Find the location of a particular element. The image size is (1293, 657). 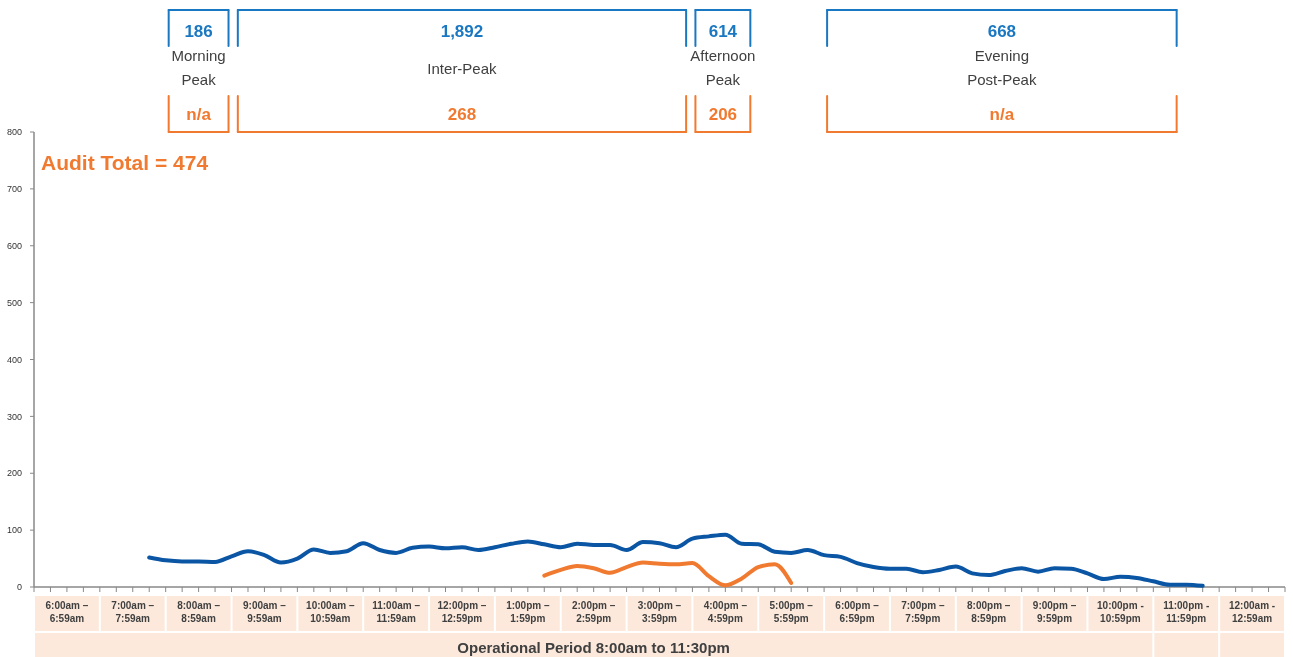

annotation: Audit Total = 474 is located at coordinates (125, 162).